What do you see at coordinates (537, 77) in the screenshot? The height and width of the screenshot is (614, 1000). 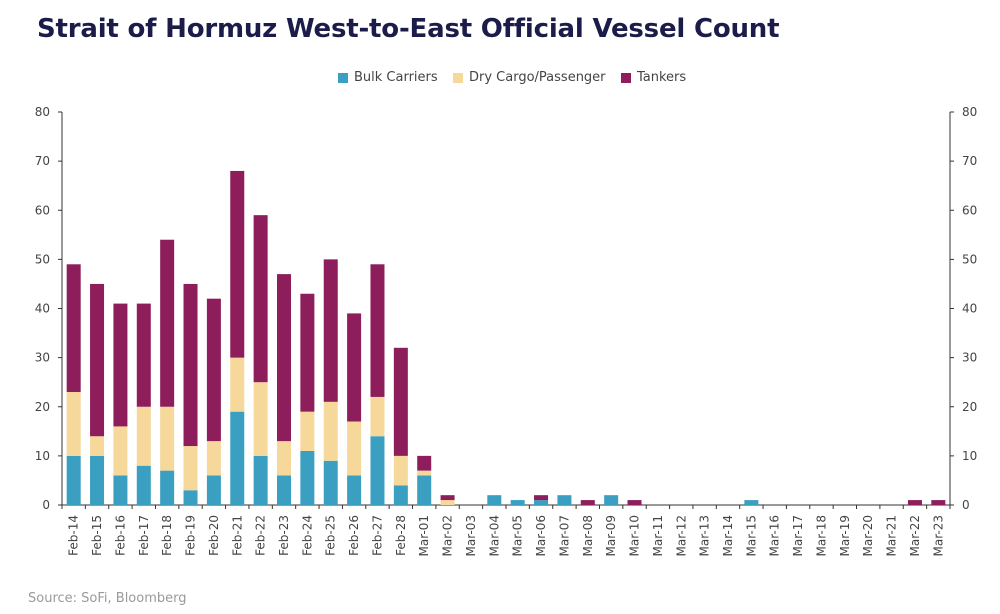 I see `legend-label-dry: Dry Cargo/Passenger` at bounding box center [537, 77].